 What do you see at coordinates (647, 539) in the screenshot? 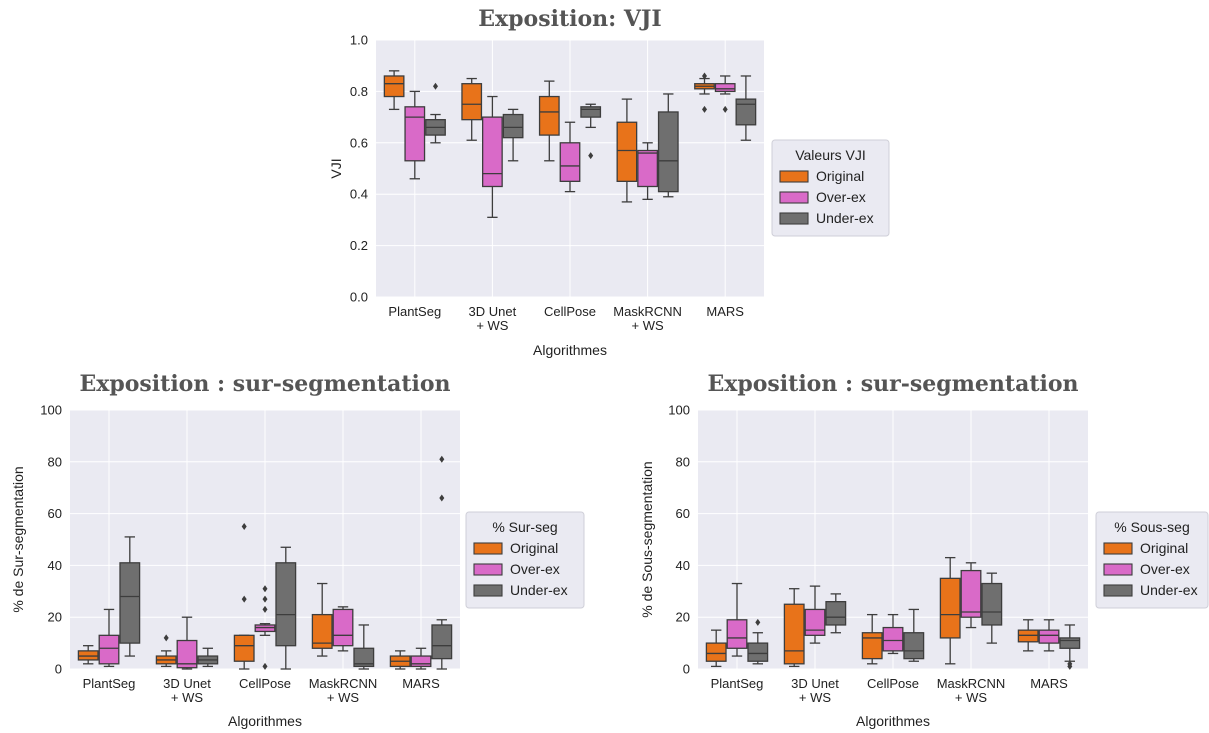
I see `y-axis-label: % de Sous-segmentation` at bounding box center [647, 539].